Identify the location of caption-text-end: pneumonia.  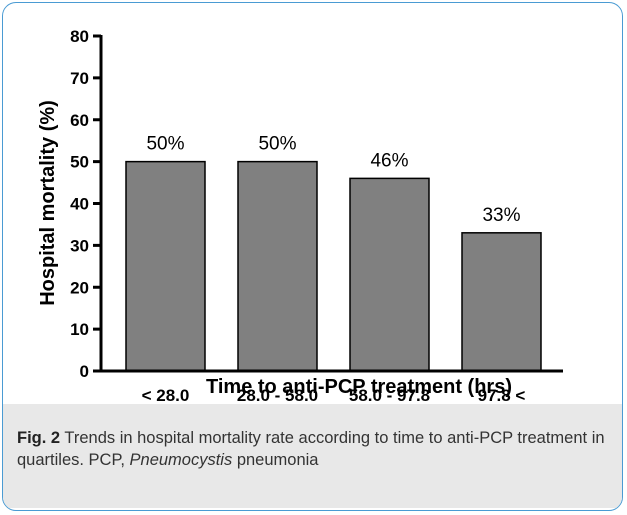
(275, 460).